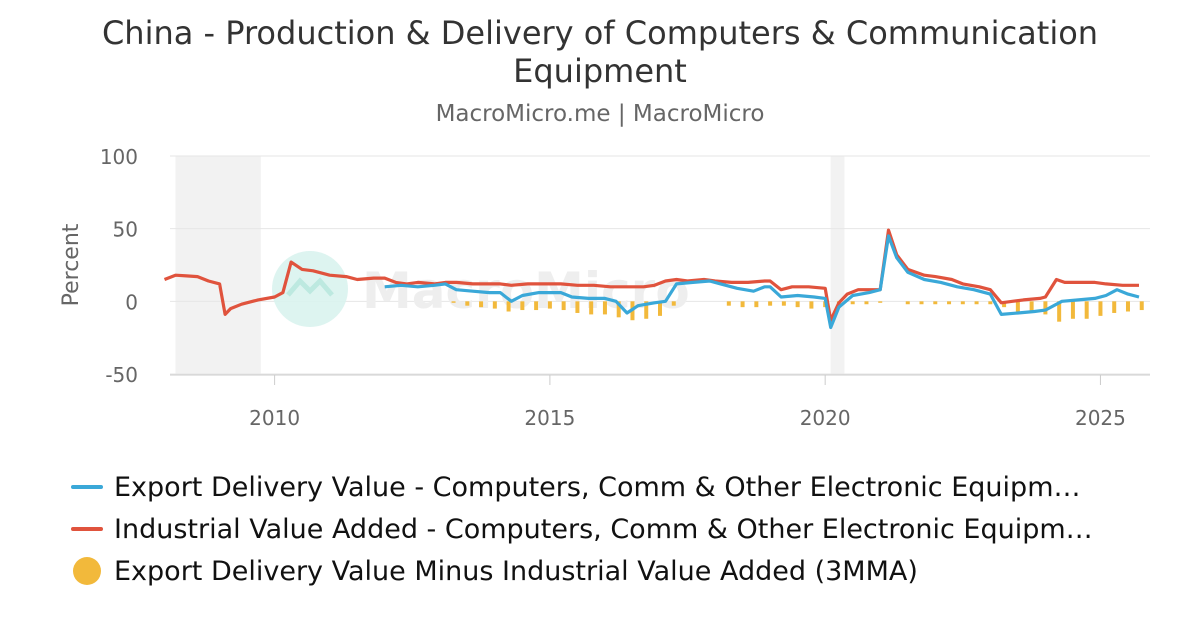 Image resolution: width=1200 pixels, height=630 pixels. Describe the element at coordinates (1100, 418) in the screenshot. I see `x-tick-label: 2025` at that location.